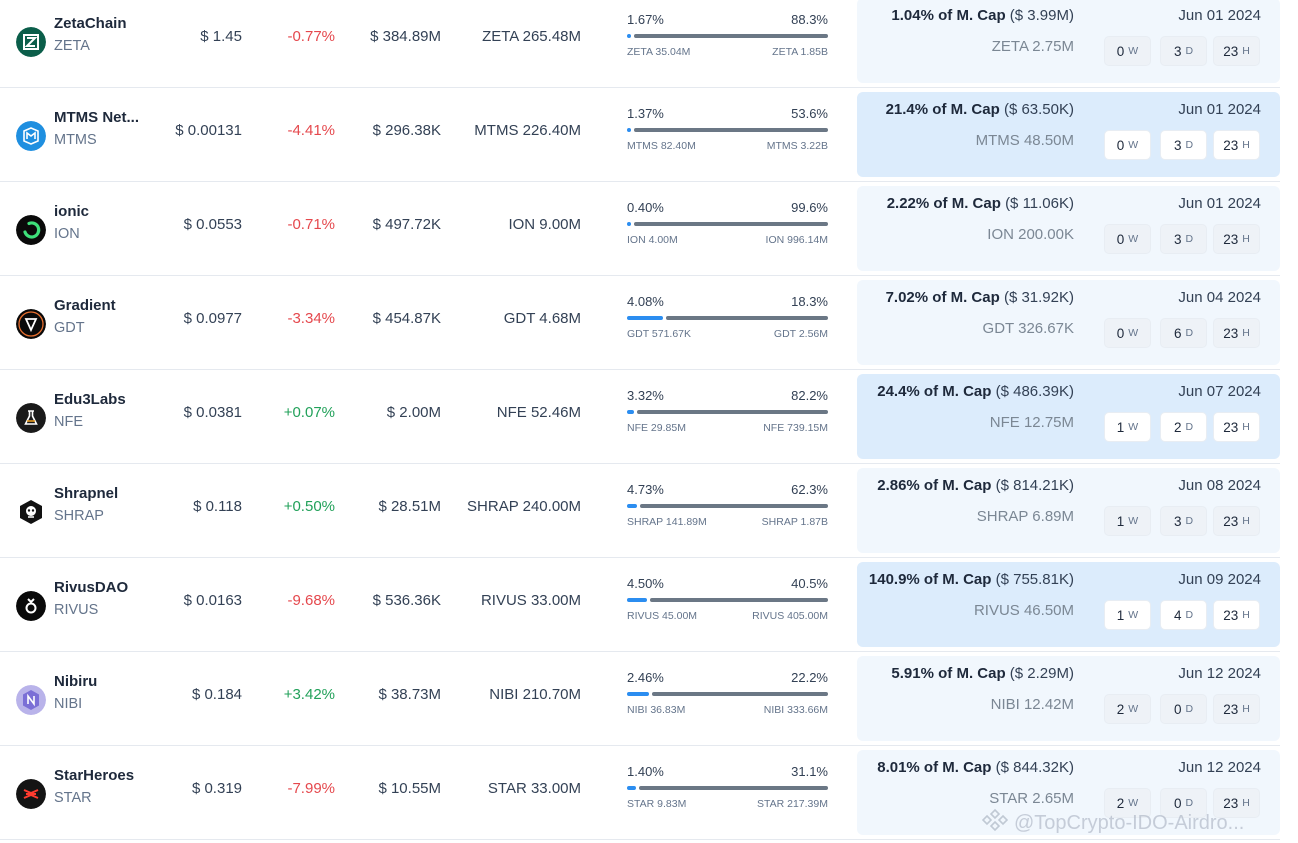 The width and height of the screenshot is (1298, 843). Describe the element at coordinates (659, 52) in the screenshot. I see `circulating-amount: ZETA 35.04M` at that location.